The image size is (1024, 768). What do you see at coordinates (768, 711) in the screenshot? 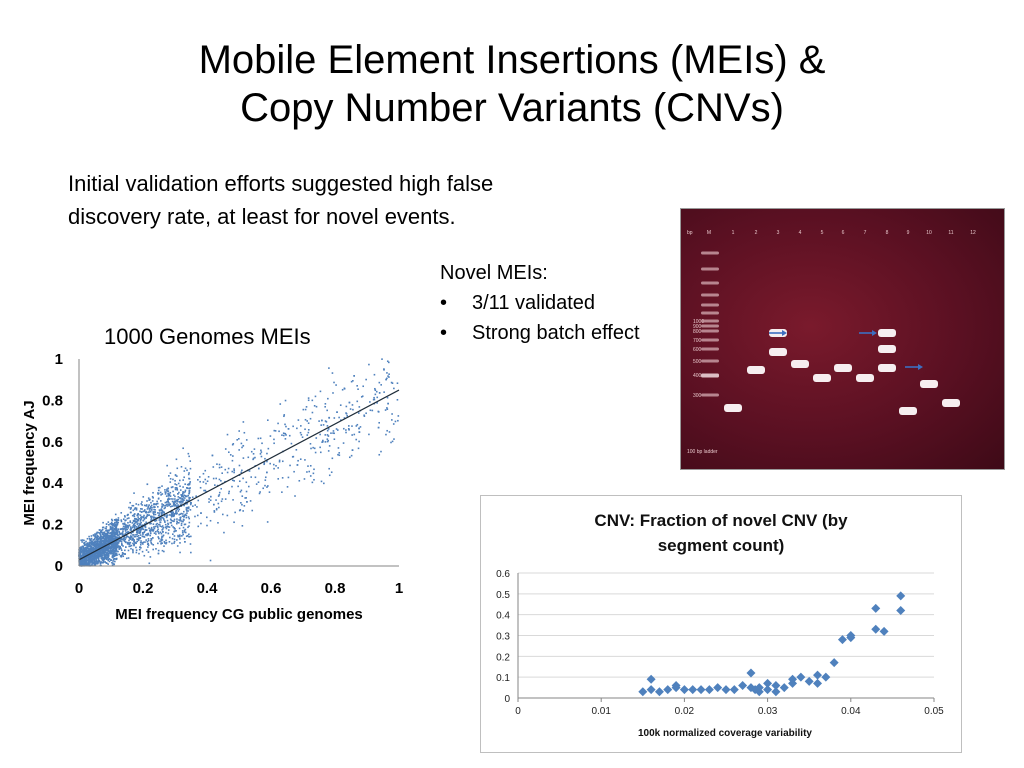
I see `cnv-x-tick-label: 0.03` at bounding box center [768, 711].